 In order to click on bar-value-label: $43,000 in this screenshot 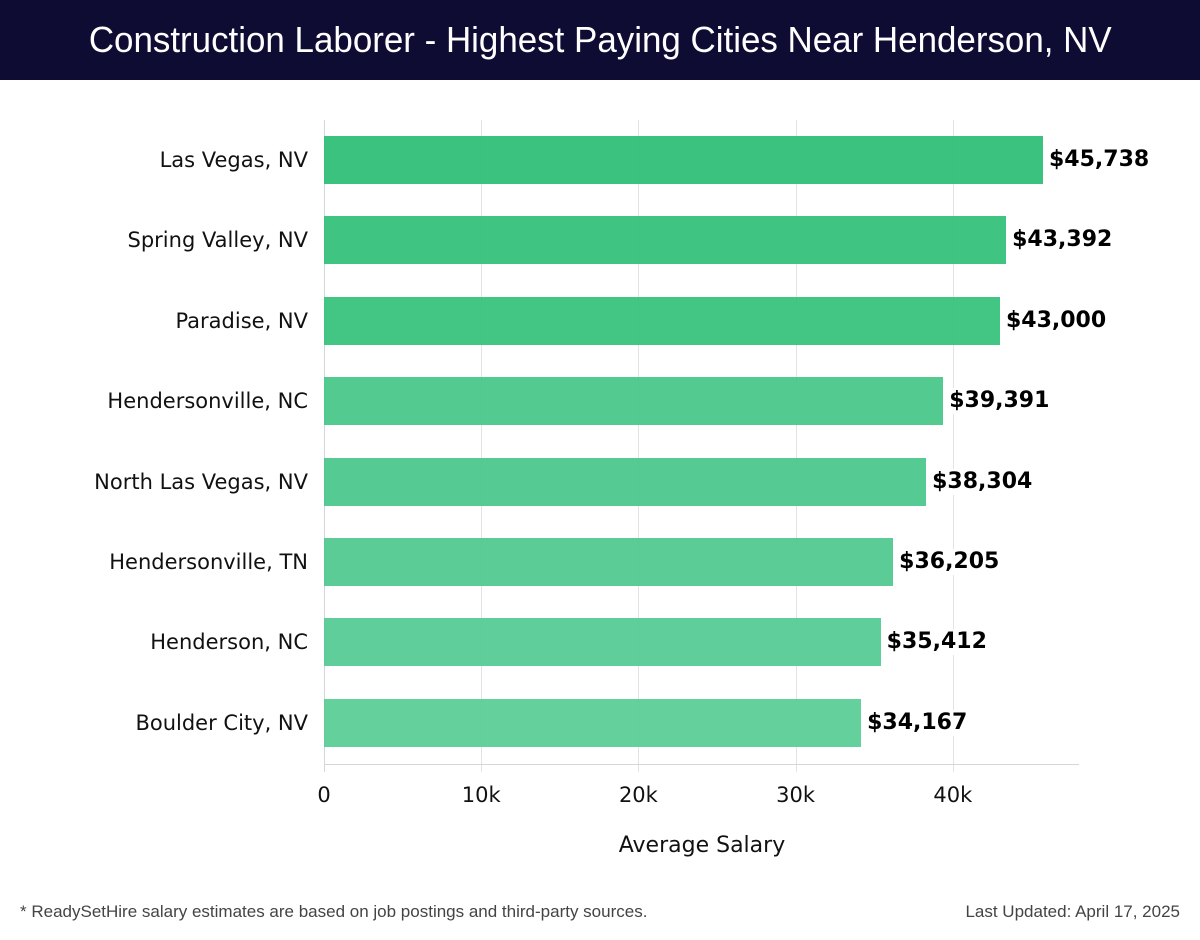, I will do `click(1056, 320)`.